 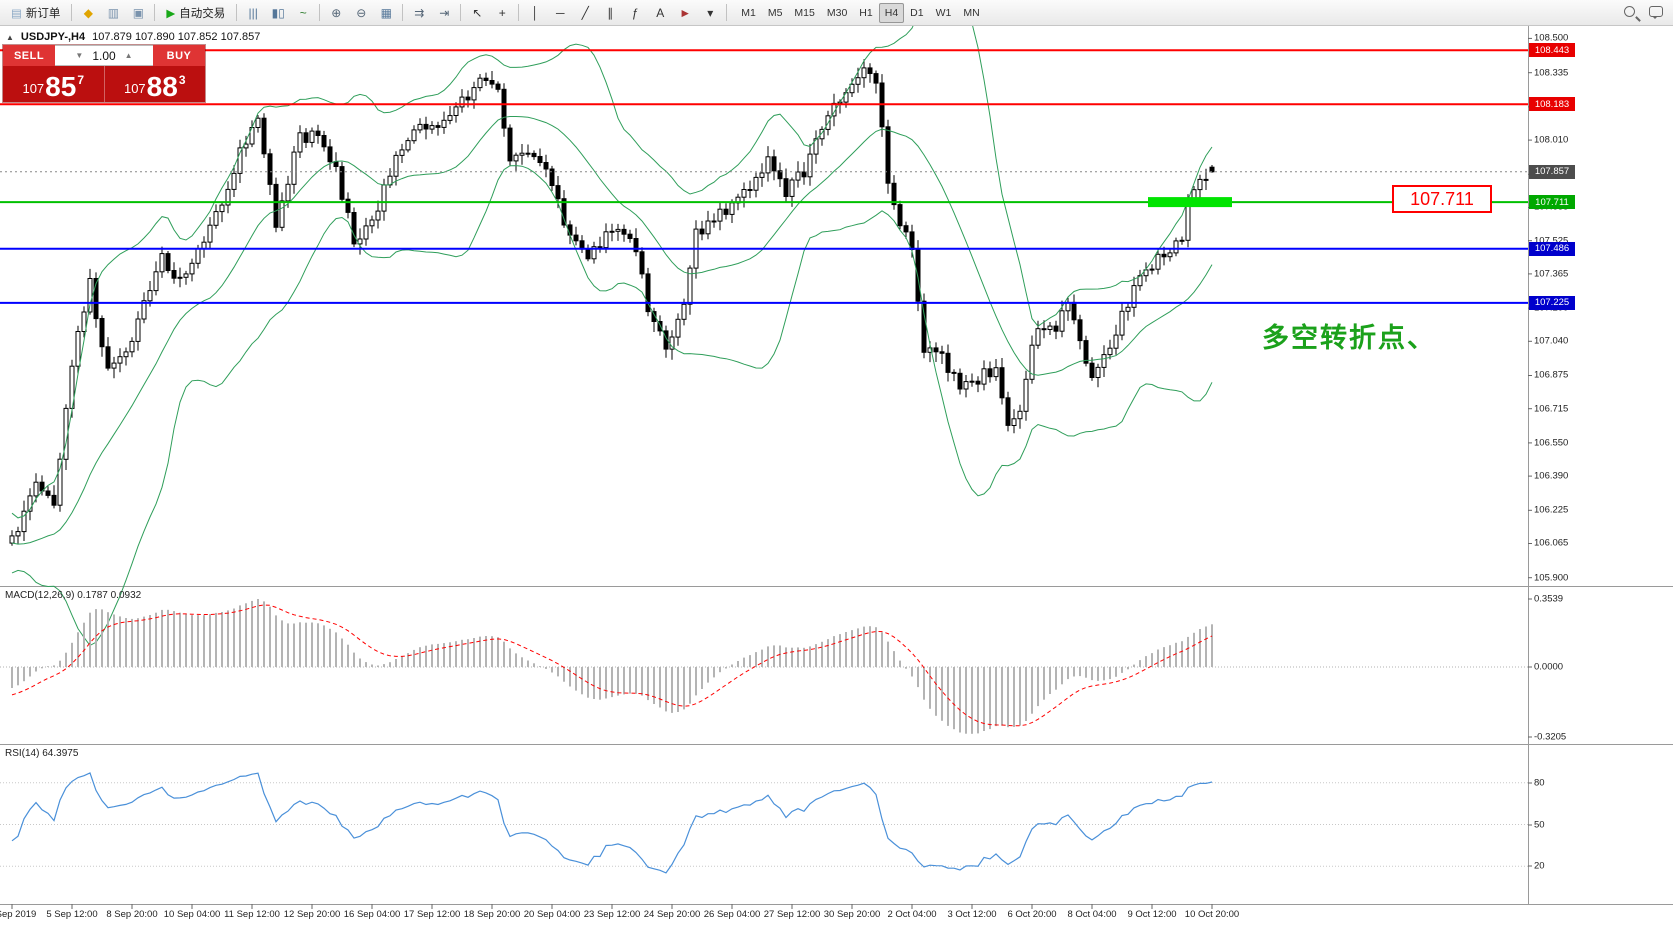 What do you see at coordinates (113, 13) in the screenshot?
I see `data-window-icon: ▥` at bounding box center [113, 13].